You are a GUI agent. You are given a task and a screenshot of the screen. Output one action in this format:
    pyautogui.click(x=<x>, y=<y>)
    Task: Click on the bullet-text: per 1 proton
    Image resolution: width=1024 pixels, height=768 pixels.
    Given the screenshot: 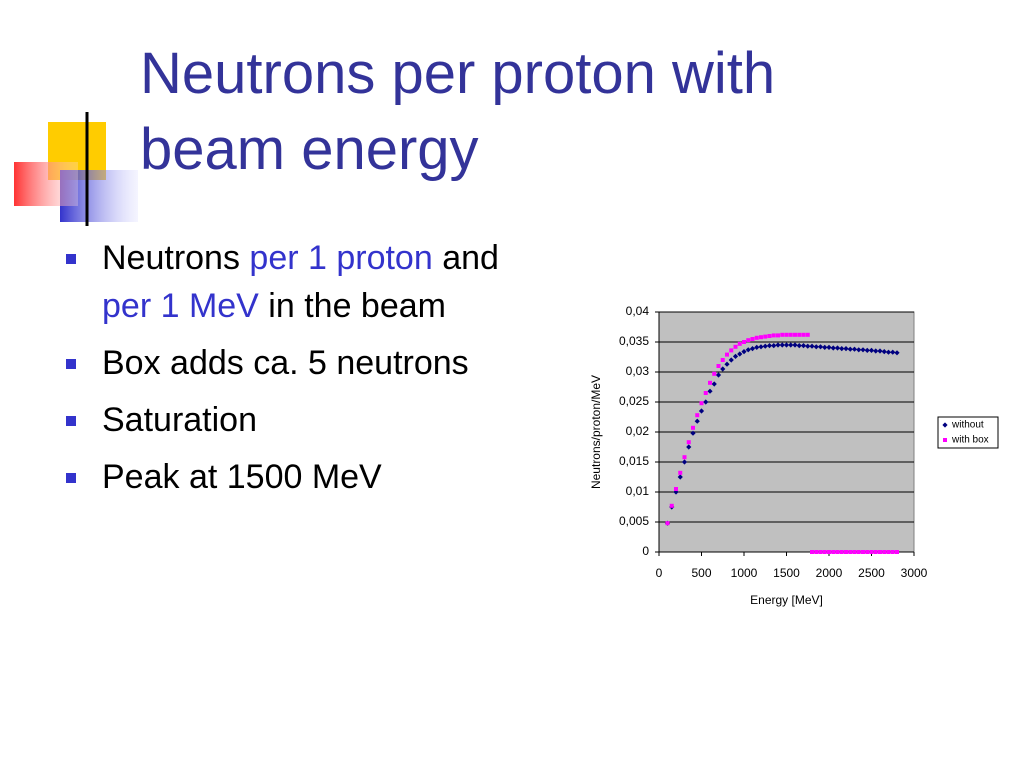 What is the action you would take?
    pyautogui.click(x=341, y=258)
    